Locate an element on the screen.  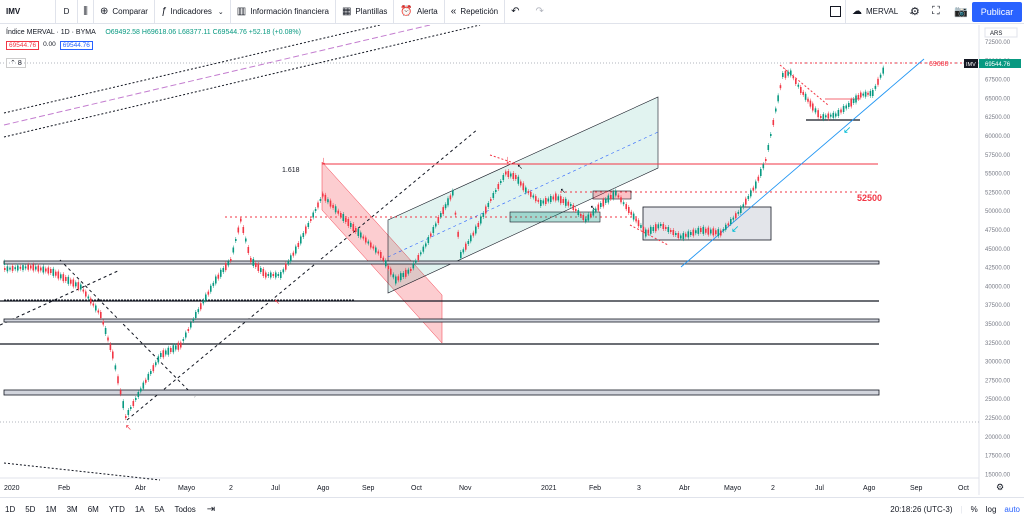
chart-settings-gear-icon: ⚙ is located at coordinates (1000, 487).